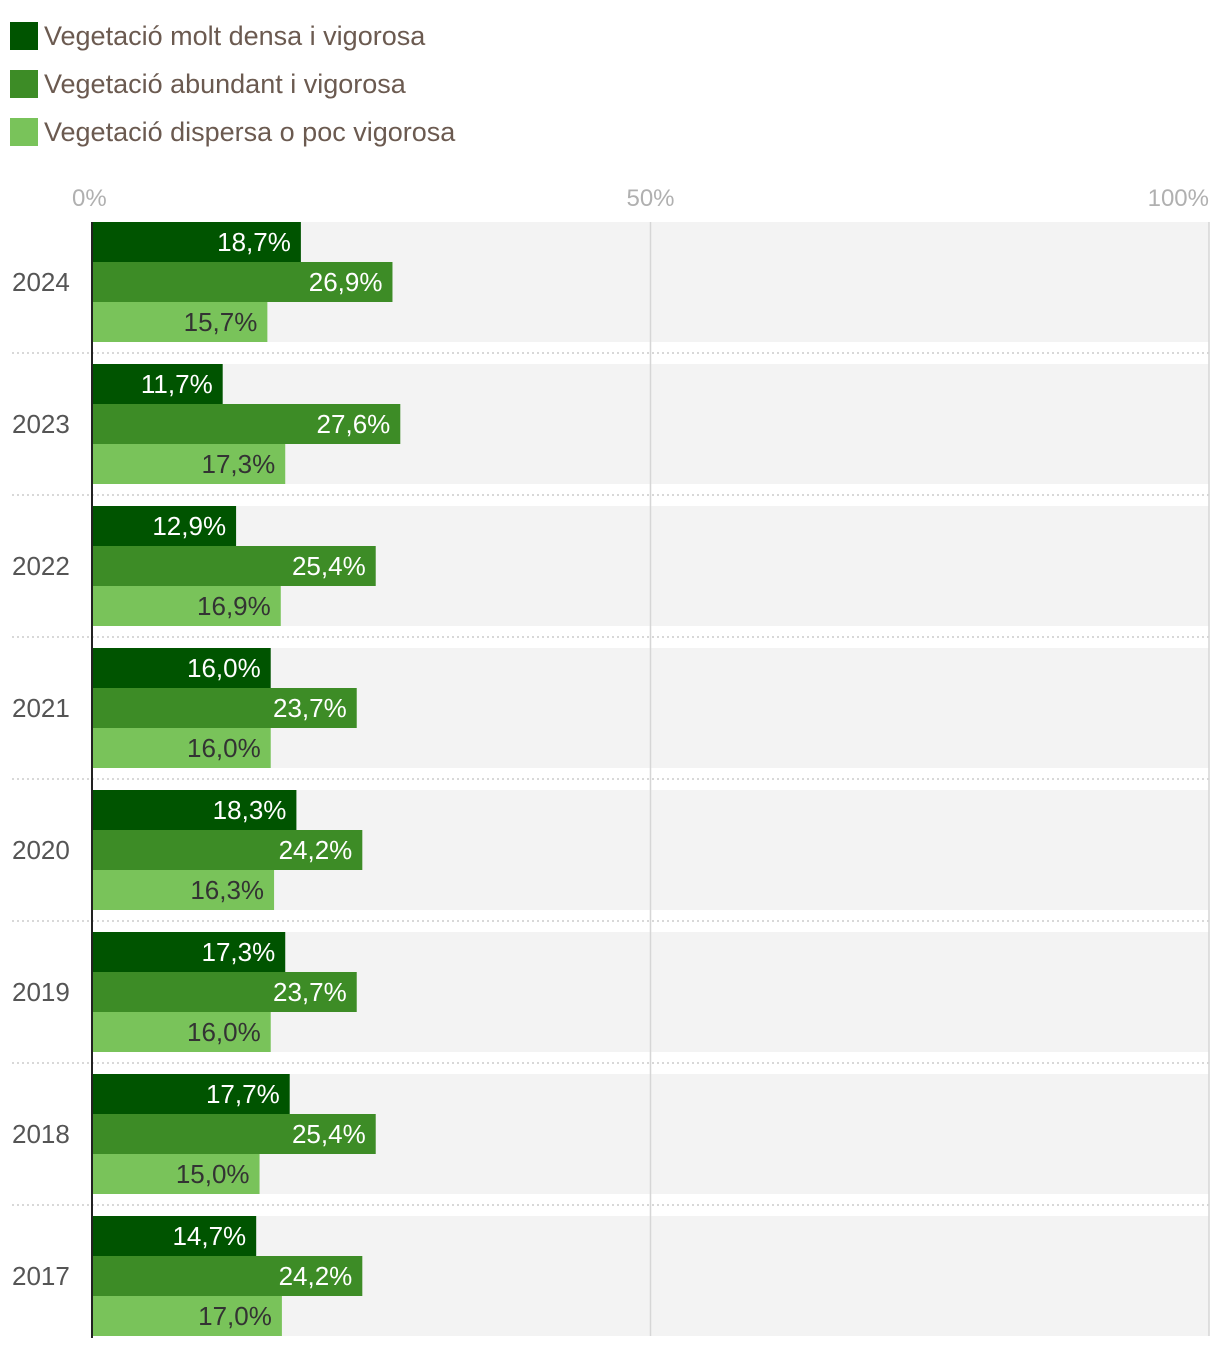 The height and width of the screenshot is (1346, 1220). Describe the element at coordinates (234, 606) in the screenshot. I see `bar-value-label: 16,9%` at that location.